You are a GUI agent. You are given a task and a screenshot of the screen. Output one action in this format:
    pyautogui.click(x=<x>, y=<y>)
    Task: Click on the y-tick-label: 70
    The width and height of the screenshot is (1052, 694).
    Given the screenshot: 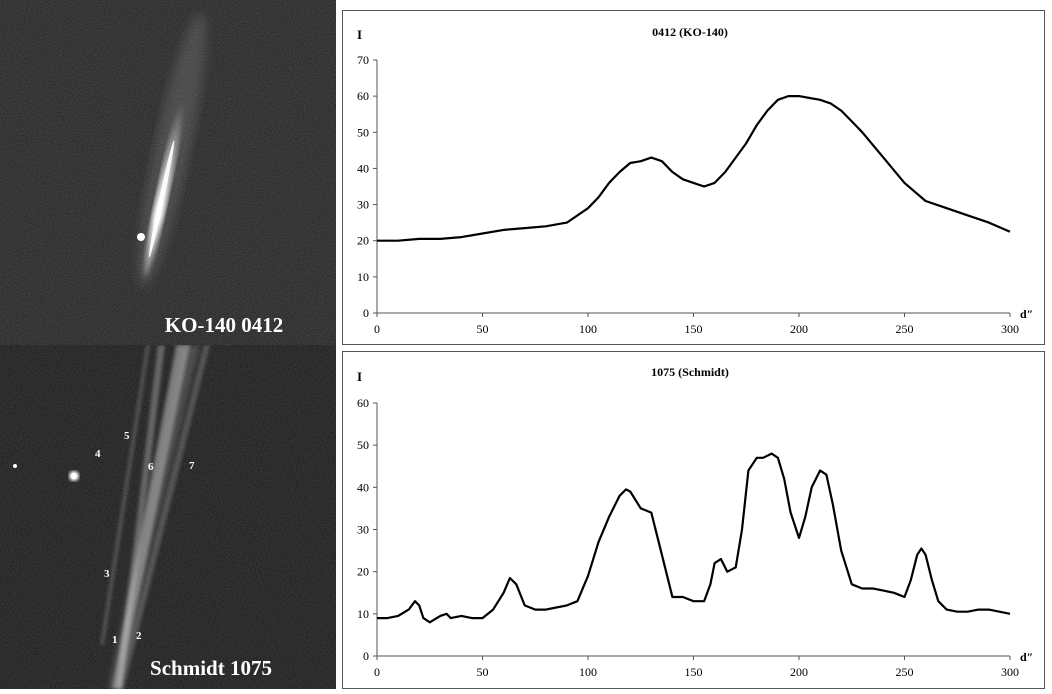 What is the action you would take?
    pyautogui.click(x=363, y=60)
    